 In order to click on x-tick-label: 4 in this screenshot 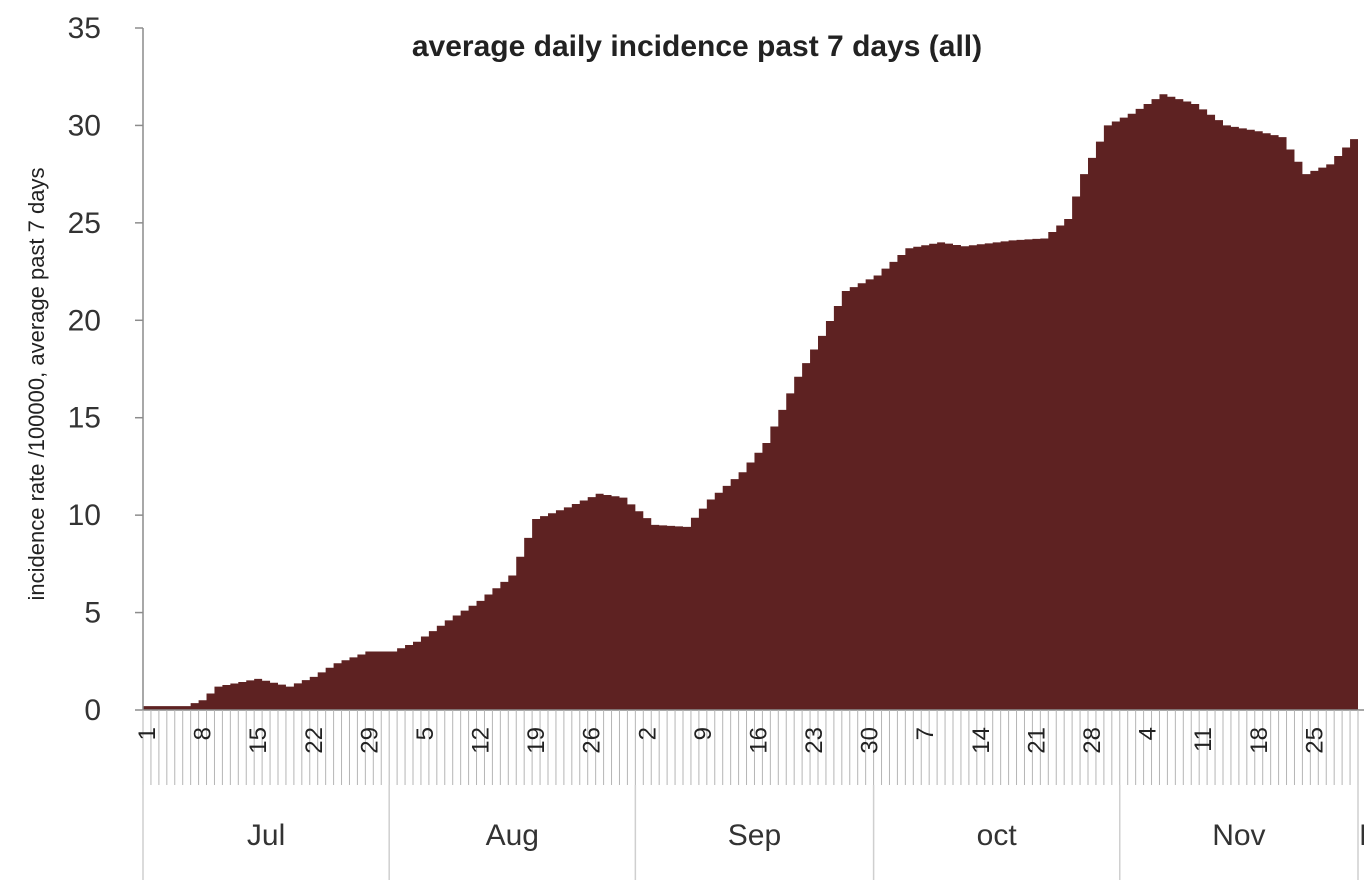, I will do `click(1148, 733)`.